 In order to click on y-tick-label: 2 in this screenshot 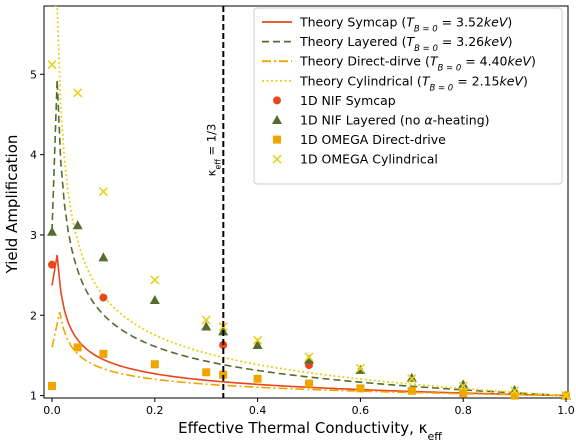, I will do `click(33, 315)`.